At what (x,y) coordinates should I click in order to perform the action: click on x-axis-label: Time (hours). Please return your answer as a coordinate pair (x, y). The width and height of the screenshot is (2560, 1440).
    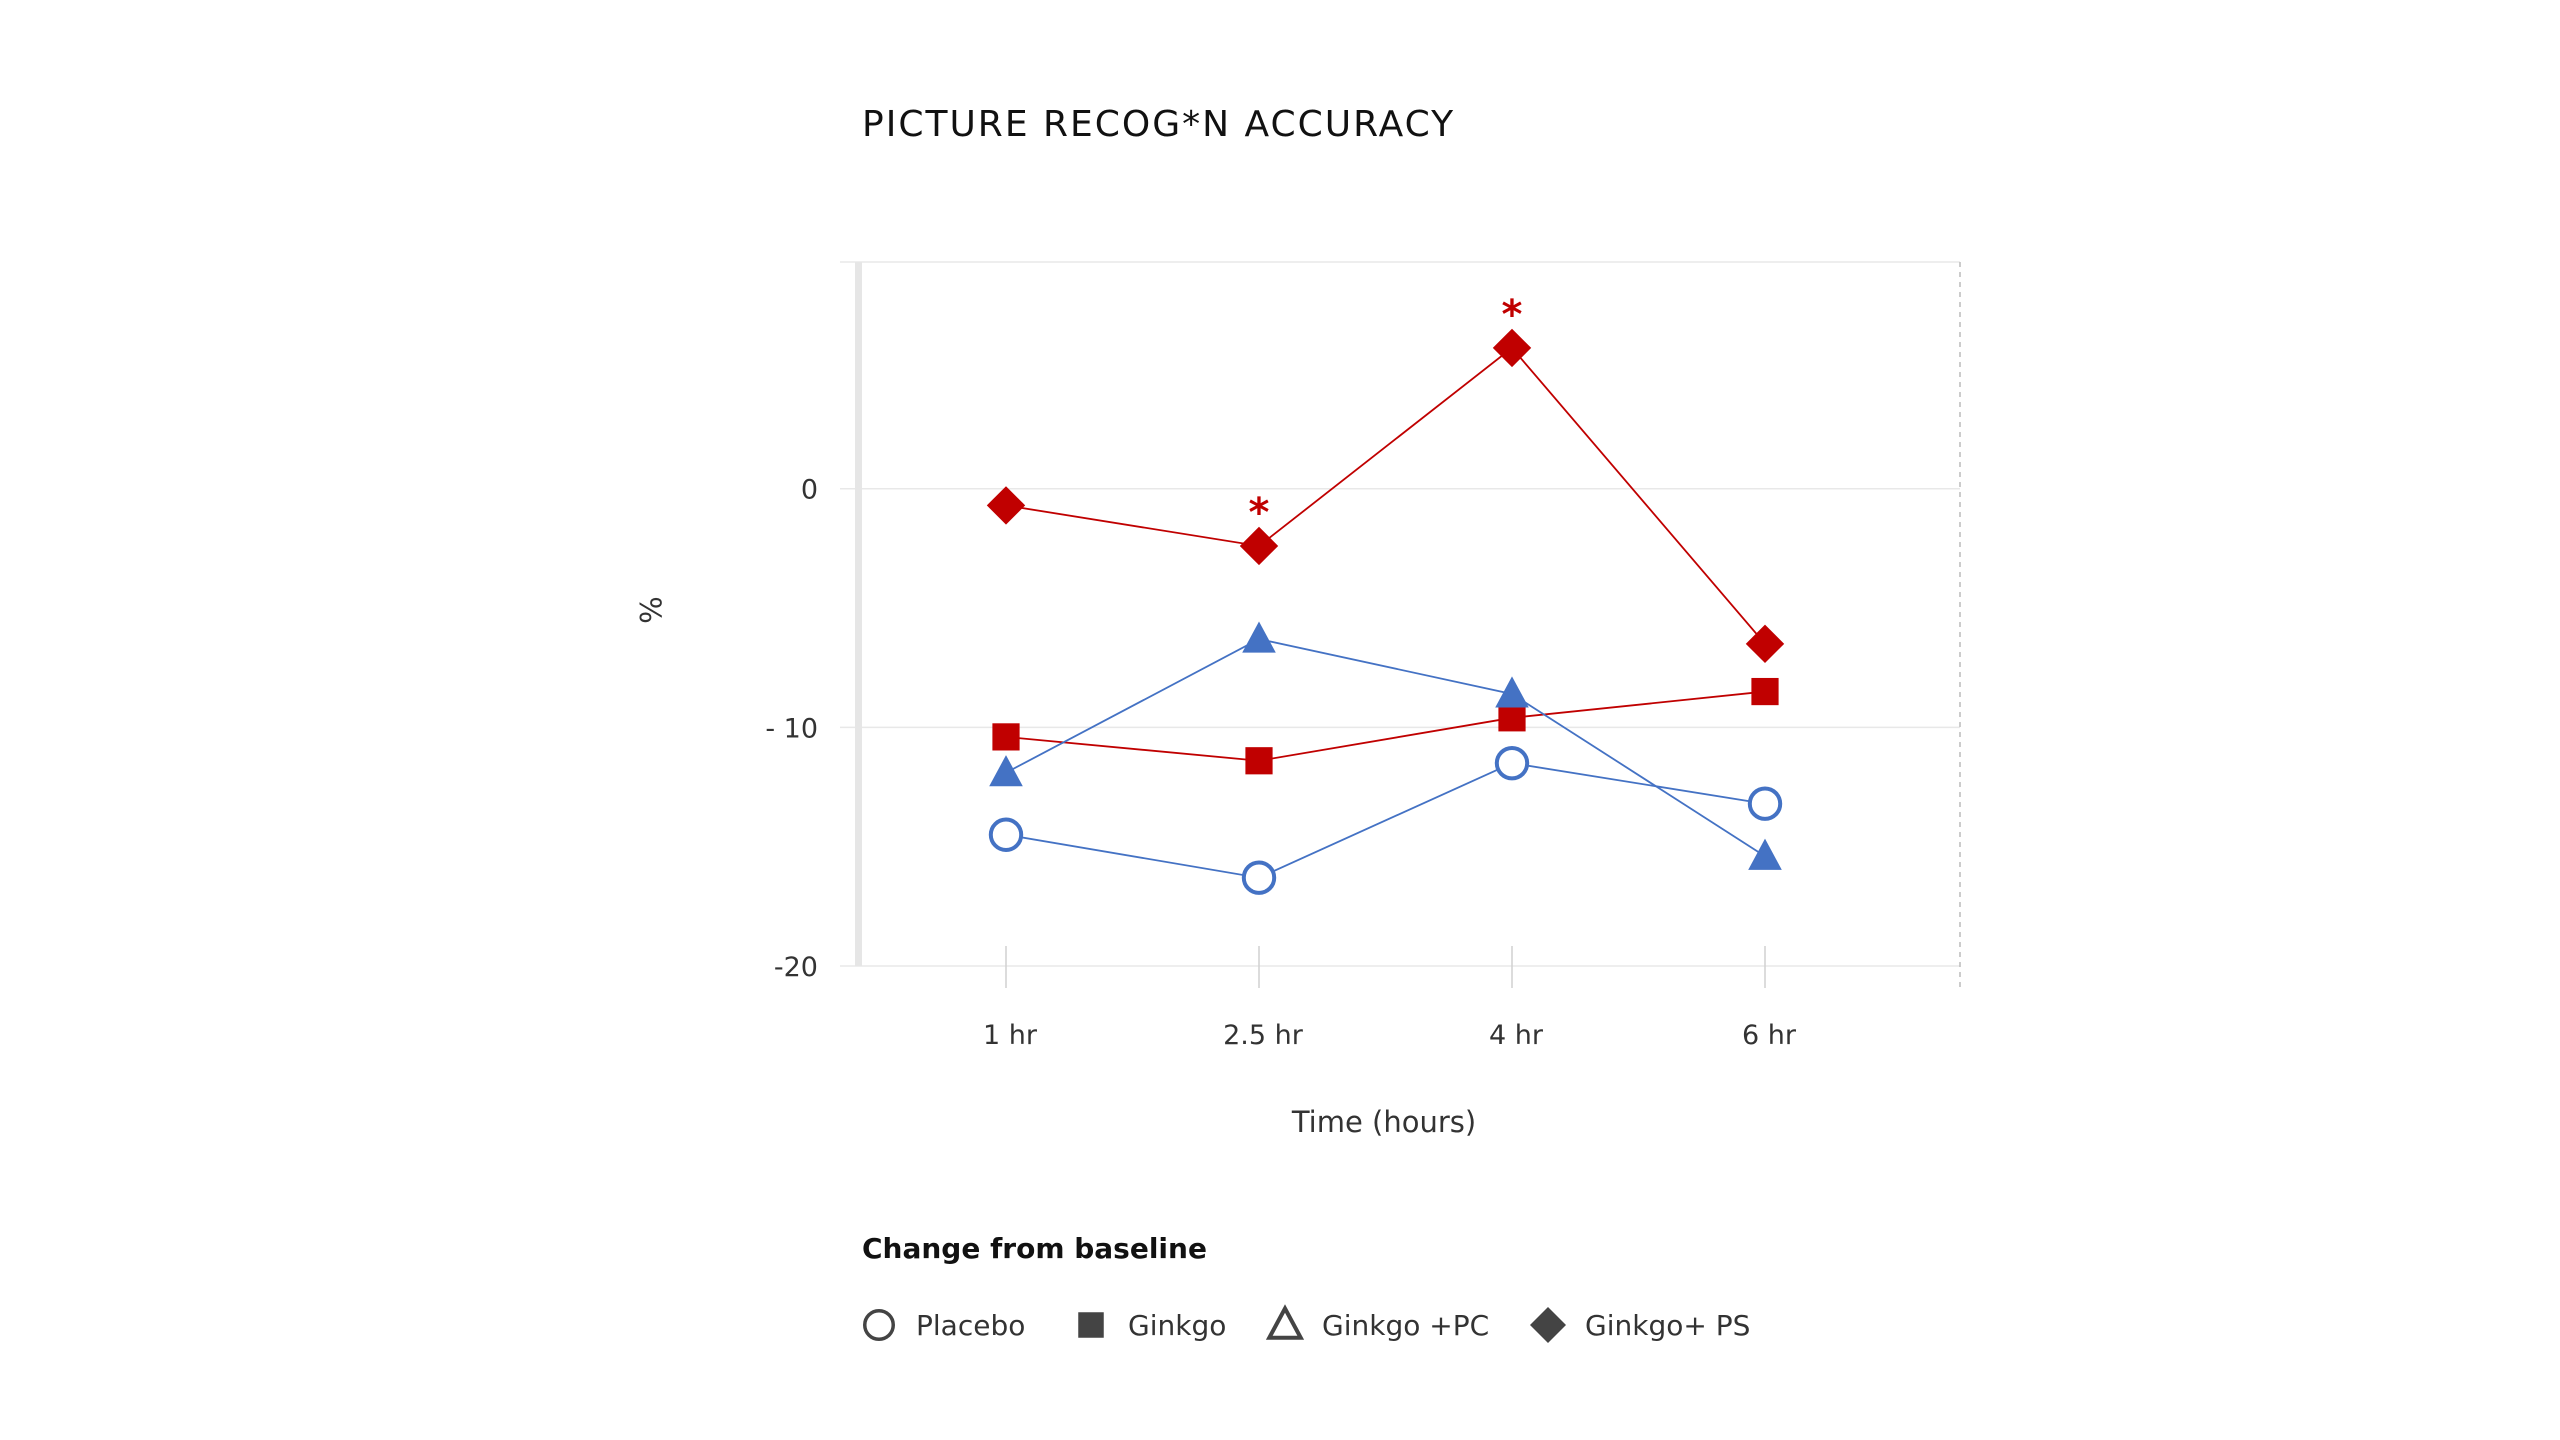
    Looking at the image, I should click on (1383, 1122).